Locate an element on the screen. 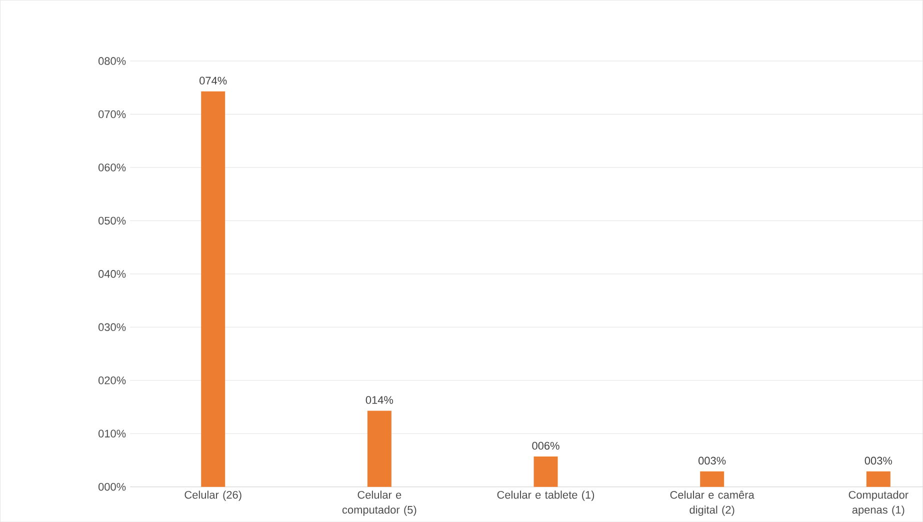 This screenshot has height=522, width=923. y-tick-label: 070% is located at coordinates (112, 114).